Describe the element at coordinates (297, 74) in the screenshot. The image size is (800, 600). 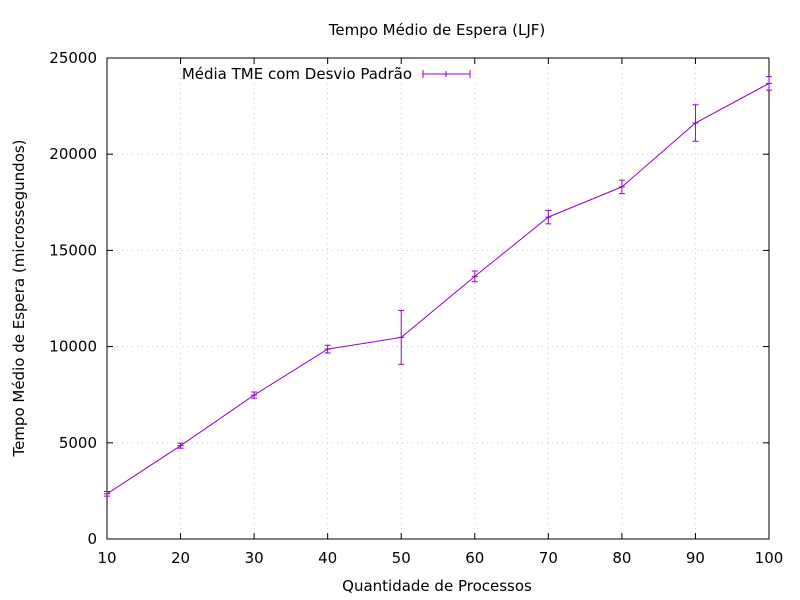
I see `legend-label: Média TME com Desvio Padrão` at that location.